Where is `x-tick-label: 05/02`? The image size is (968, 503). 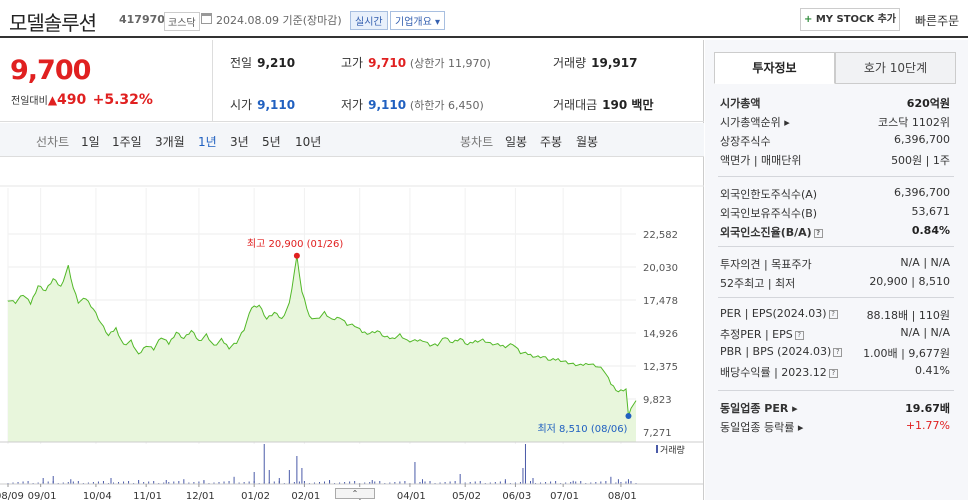 x-tick-label: 05/02 is located at coordinates (466, 495).